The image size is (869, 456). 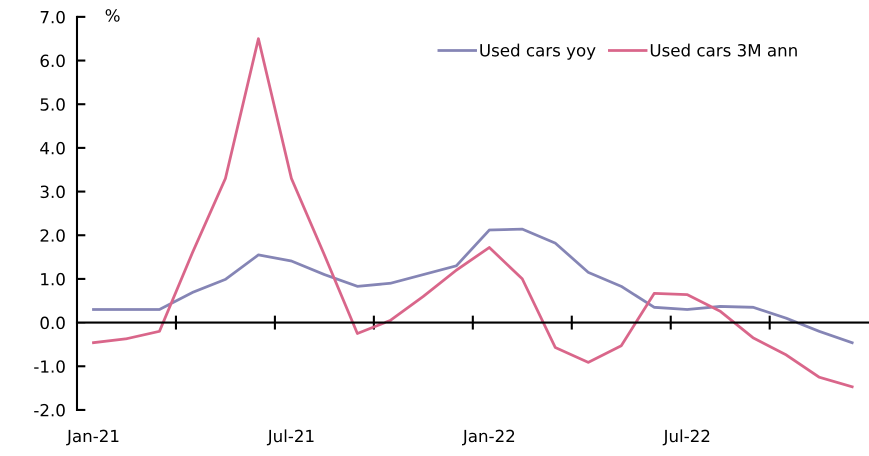 What do you see at coordinates (52, 17) in the screenshot?
I see `y-tick-label: 7.0` at bounding box center [52, 17].